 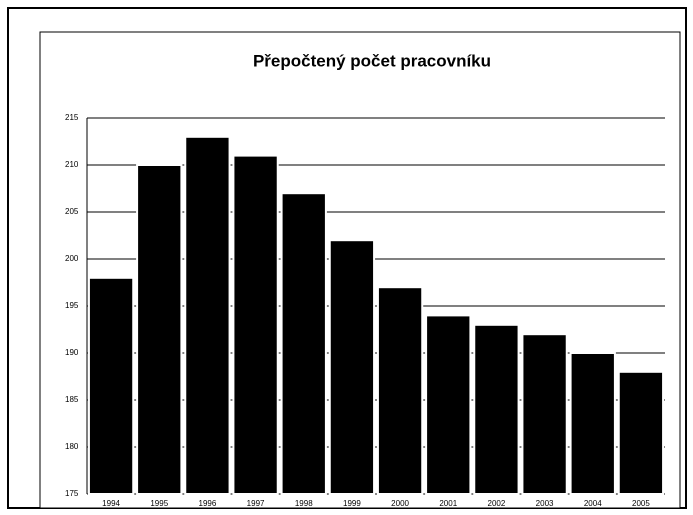 What do you see at coordinates (111, 503) in the screenshot?
I see `x-tick-label: 1994` at bounding box center [111, 503].